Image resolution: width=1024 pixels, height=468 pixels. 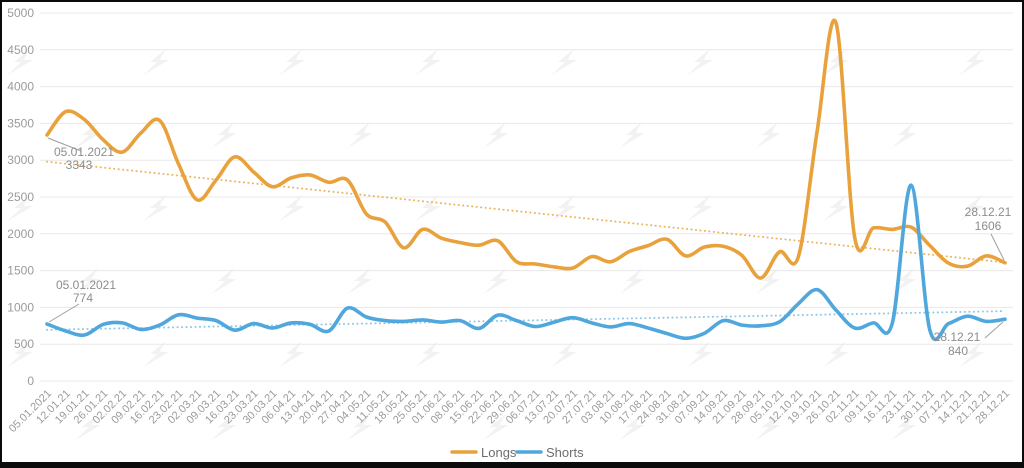 I want to click on y-tick-label: 2500, so click(x=20, y=197).